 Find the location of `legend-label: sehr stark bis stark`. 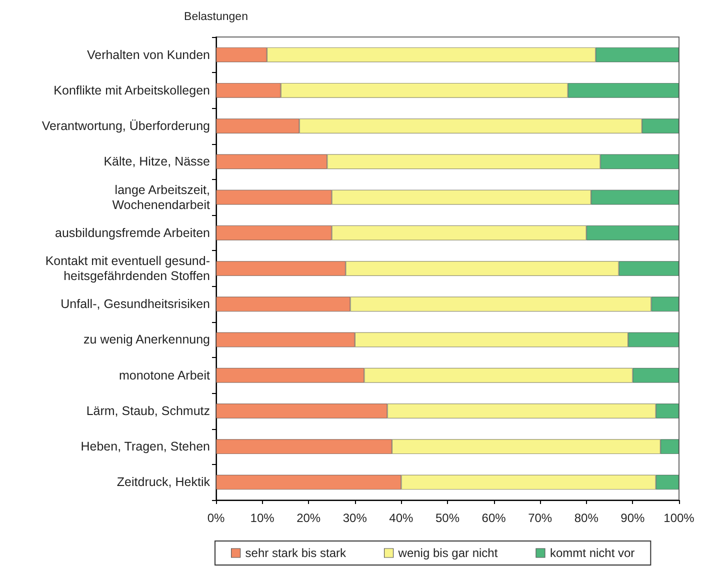

legend-label: sehr stark bis stark is located at coordinates (296, 553).